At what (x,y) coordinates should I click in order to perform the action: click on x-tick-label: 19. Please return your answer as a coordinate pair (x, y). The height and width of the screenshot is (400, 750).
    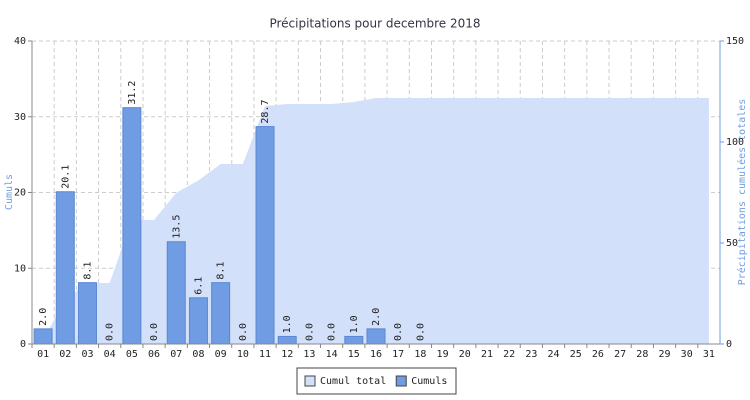
    Looking at the image, I should click on (443, 354).